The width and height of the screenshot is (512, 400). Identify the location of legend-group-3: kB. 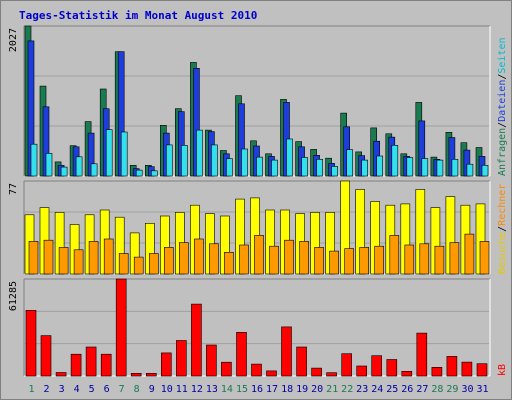
(502, 370).